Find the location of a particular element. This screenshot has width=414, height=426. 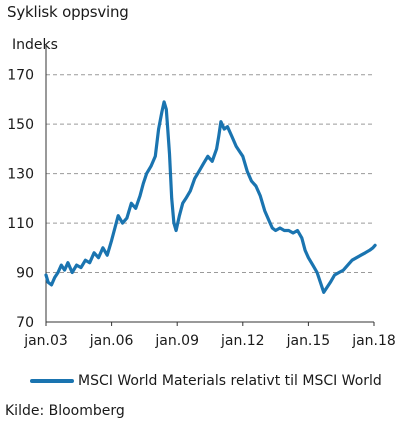

y-tick-label: 150 is located at coordinates (20, 125).